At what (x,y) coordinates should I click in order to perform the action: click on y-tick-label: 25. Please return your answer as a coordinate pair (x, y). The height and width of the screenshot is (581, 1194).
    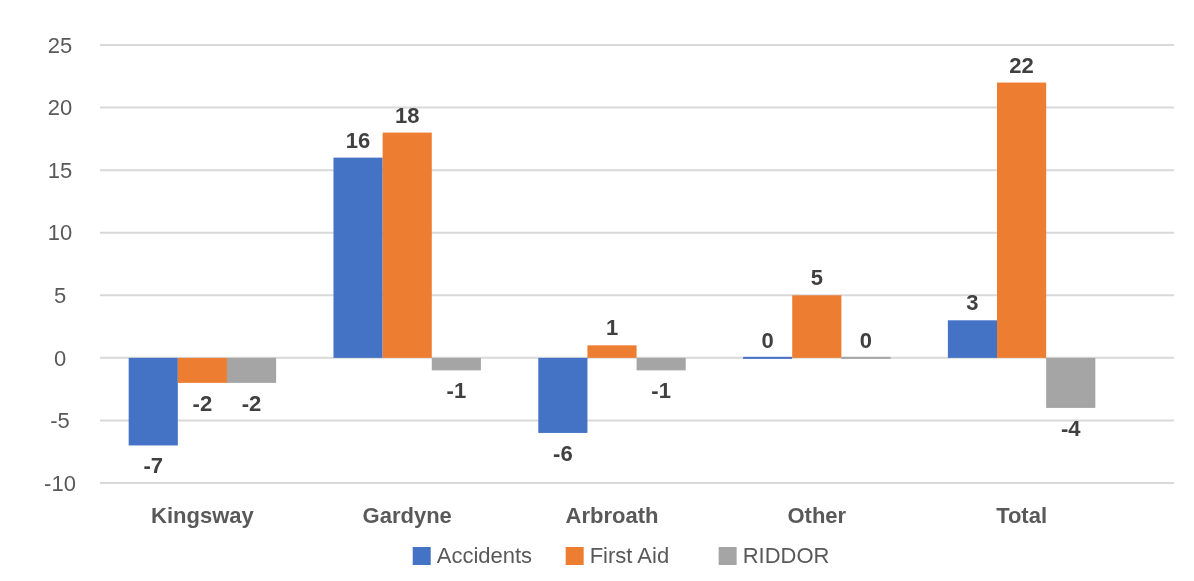
    Looking at the image, I should click on (60, 45).